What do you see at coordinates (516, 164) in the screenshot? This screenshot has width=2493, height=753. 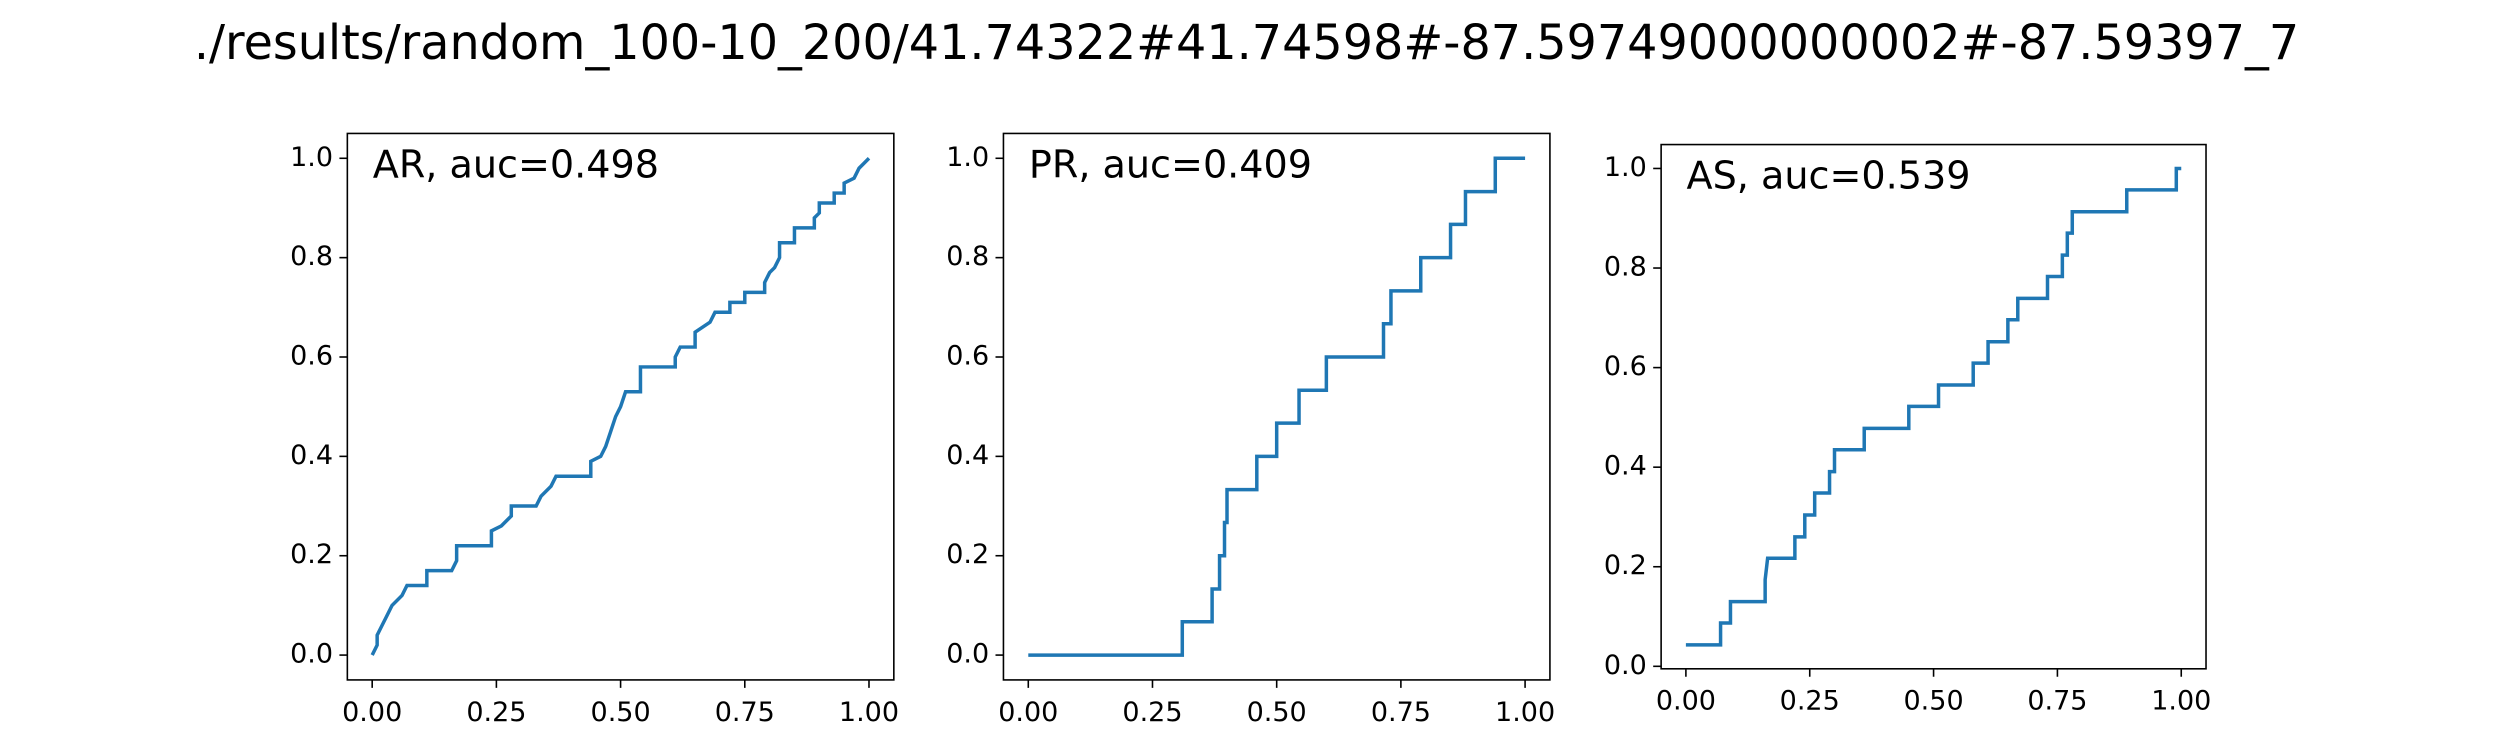 I see `annotation: AR, auc=0.498` at bounding box center [516, 164].